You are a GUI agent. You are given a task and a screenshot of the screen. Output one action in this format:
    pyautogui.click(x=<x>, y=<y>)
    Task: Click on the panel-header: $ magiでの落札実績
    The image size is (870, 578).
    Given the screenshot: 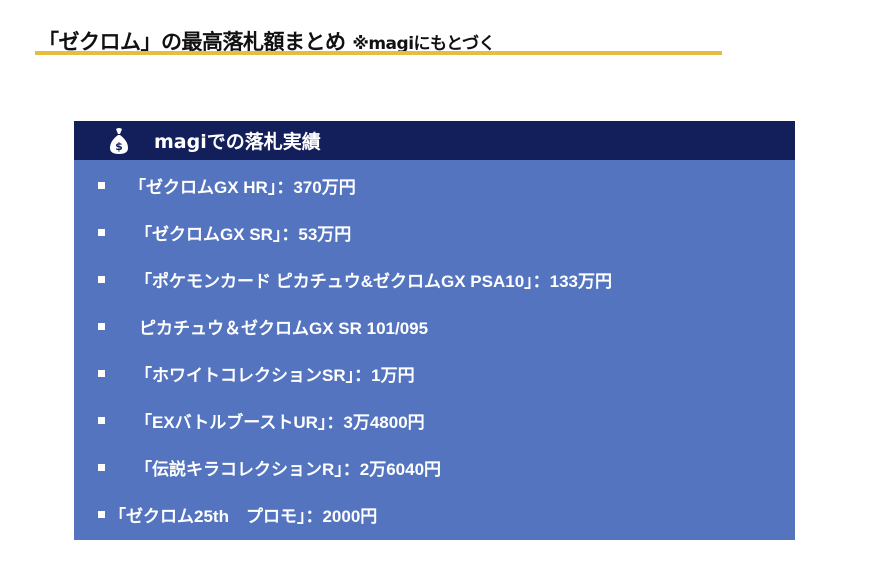 What is the action you would take?
    pyautogui.click(x=434, y=140)
    